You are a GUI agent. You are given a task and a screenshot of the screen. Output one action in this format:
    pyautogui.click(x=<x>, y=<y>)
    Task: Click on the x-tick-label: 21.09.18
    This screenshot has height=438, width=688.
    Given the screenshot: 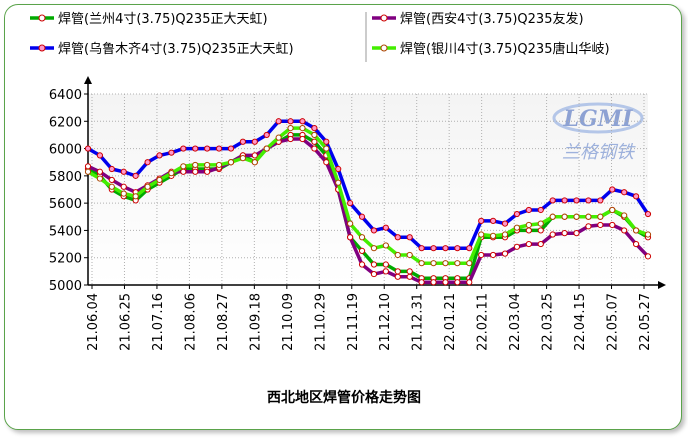 What is the action you would take?
    pyautogui.click(x=255, y=322)
    